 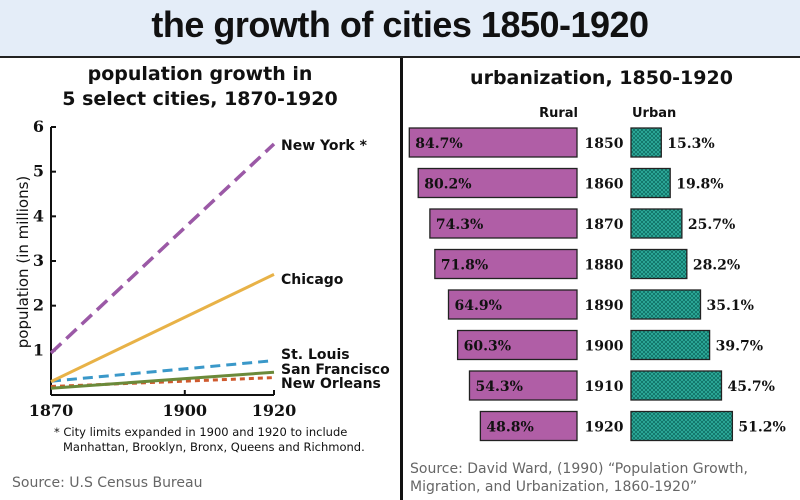 I want to click on y-tick-label: 6, so click(x=38, y=126).